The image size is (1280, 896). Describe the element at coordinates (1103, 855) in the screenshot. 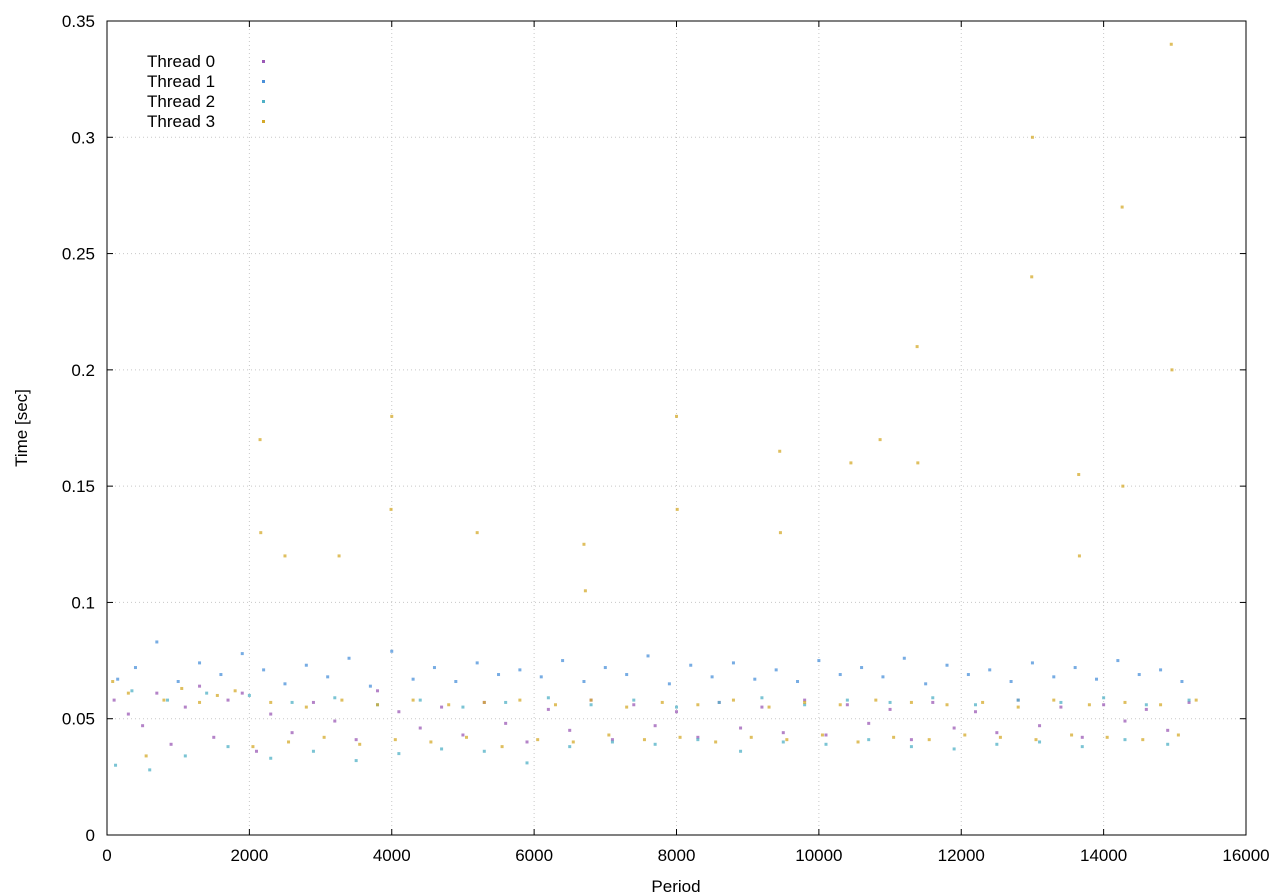

I see `x-tick-label: 14000` at that location.